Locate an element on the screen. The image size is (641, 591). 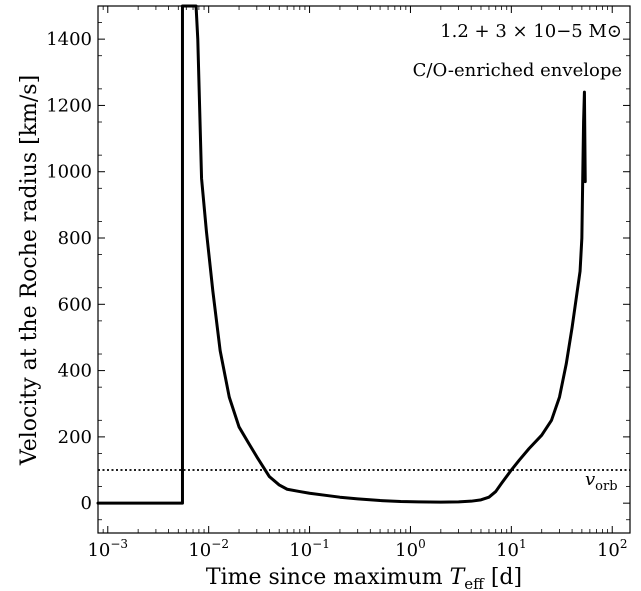
y-tick-label: 400 is located at coordinates (75, 371).